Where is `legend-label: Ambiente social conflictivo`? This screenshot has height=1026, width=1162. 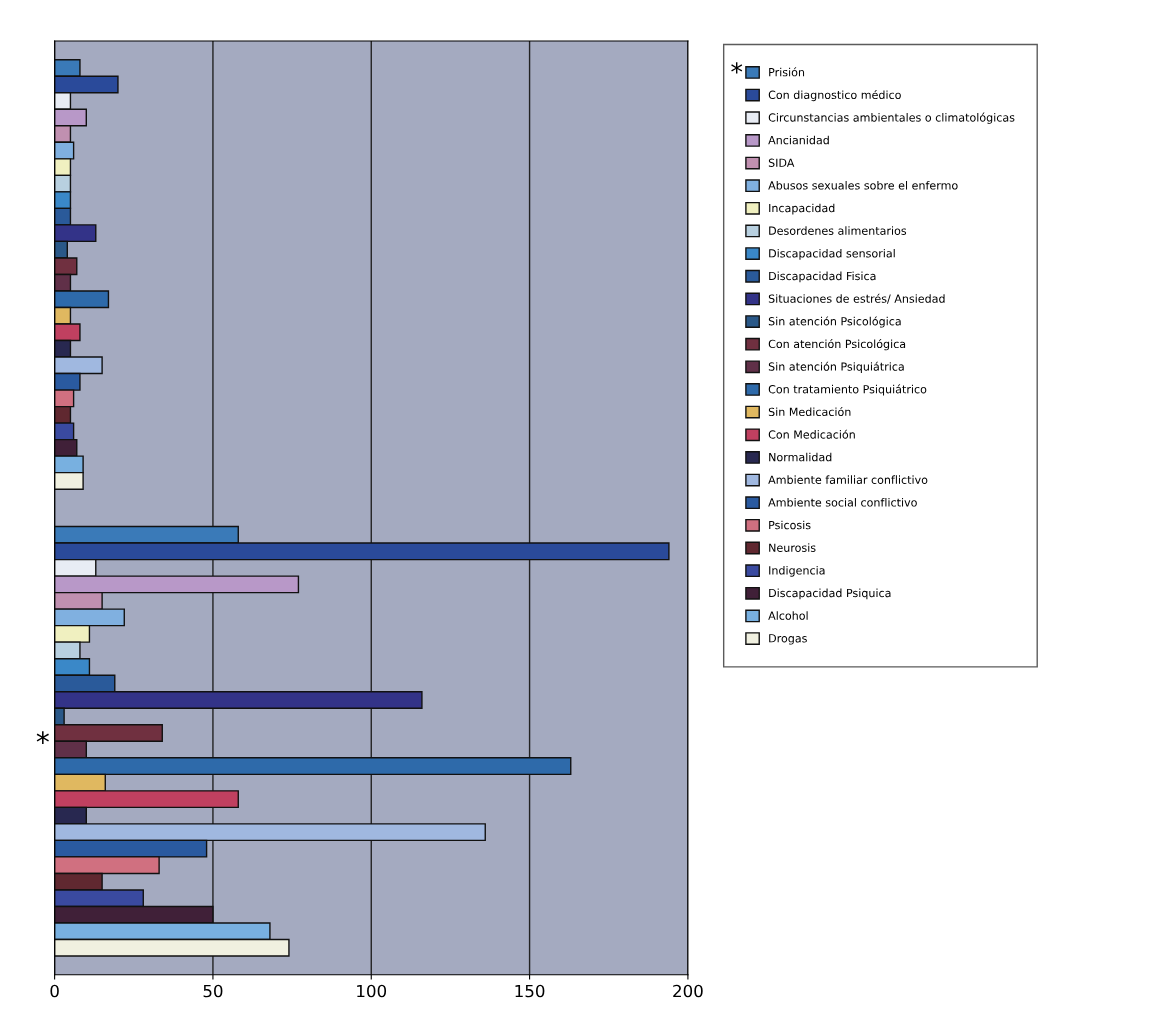
legend-label: Ambiente social conflictivo is located at coordinates (842, 502).